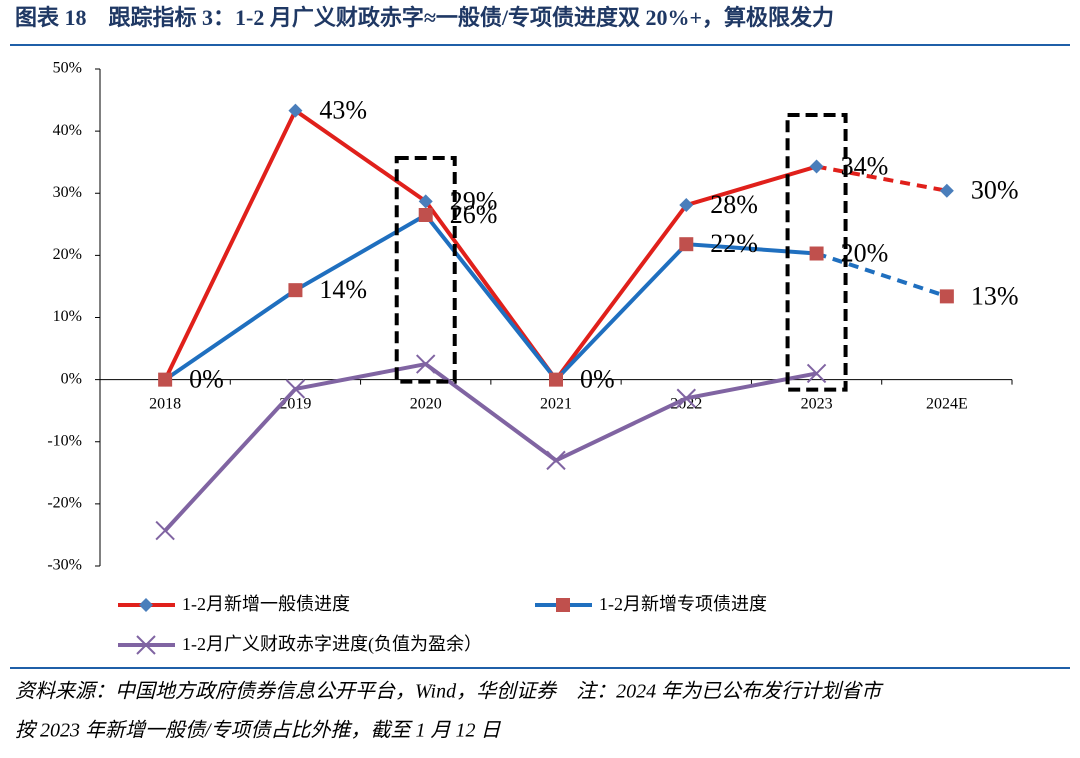 This screenshot has height=758, width=1080. What do you see at coordinates (817, 403) in the screenshot?
I see `x-tick-label: 2023` at bounding box center [817, 403].